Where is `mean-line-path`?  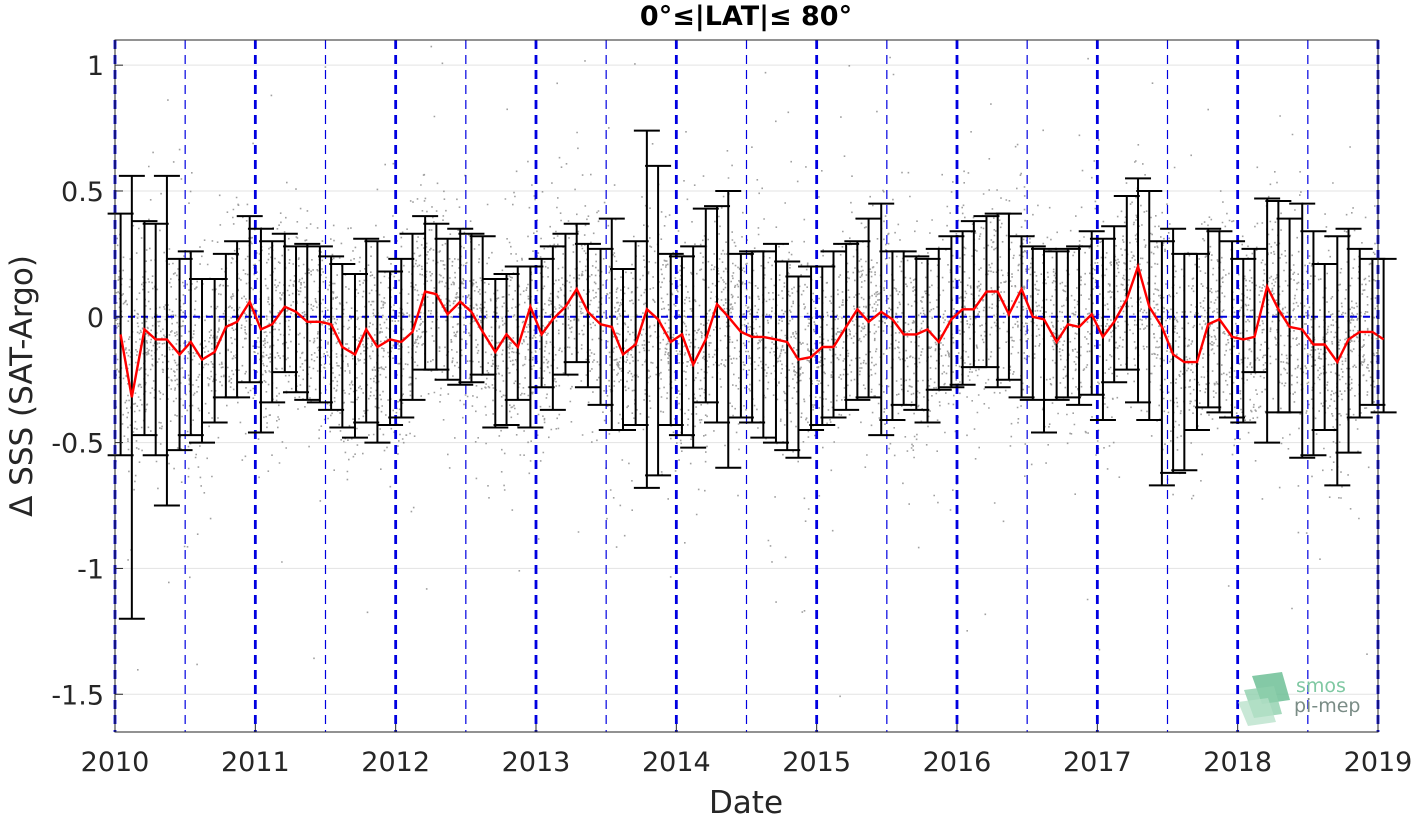
mean-line-path is located at coordinates (752, 330).